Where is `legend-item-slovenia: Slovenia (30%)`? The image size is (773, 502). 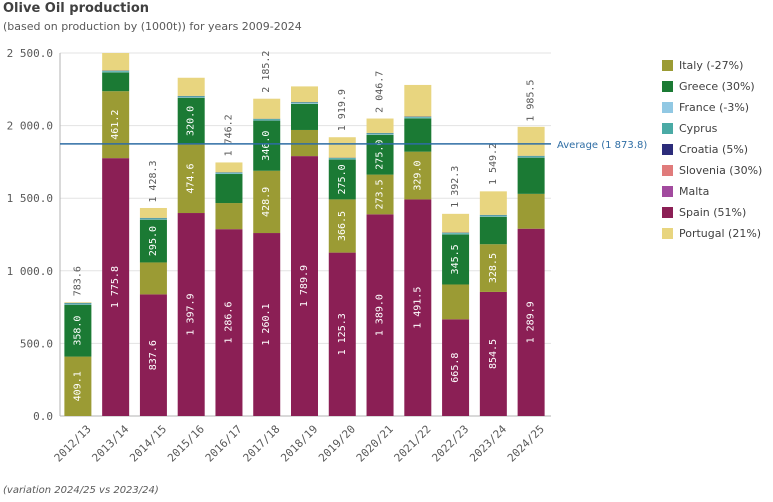
legend-item-slovenia: Slovenia (30%) is located at coordinates (712, 170).